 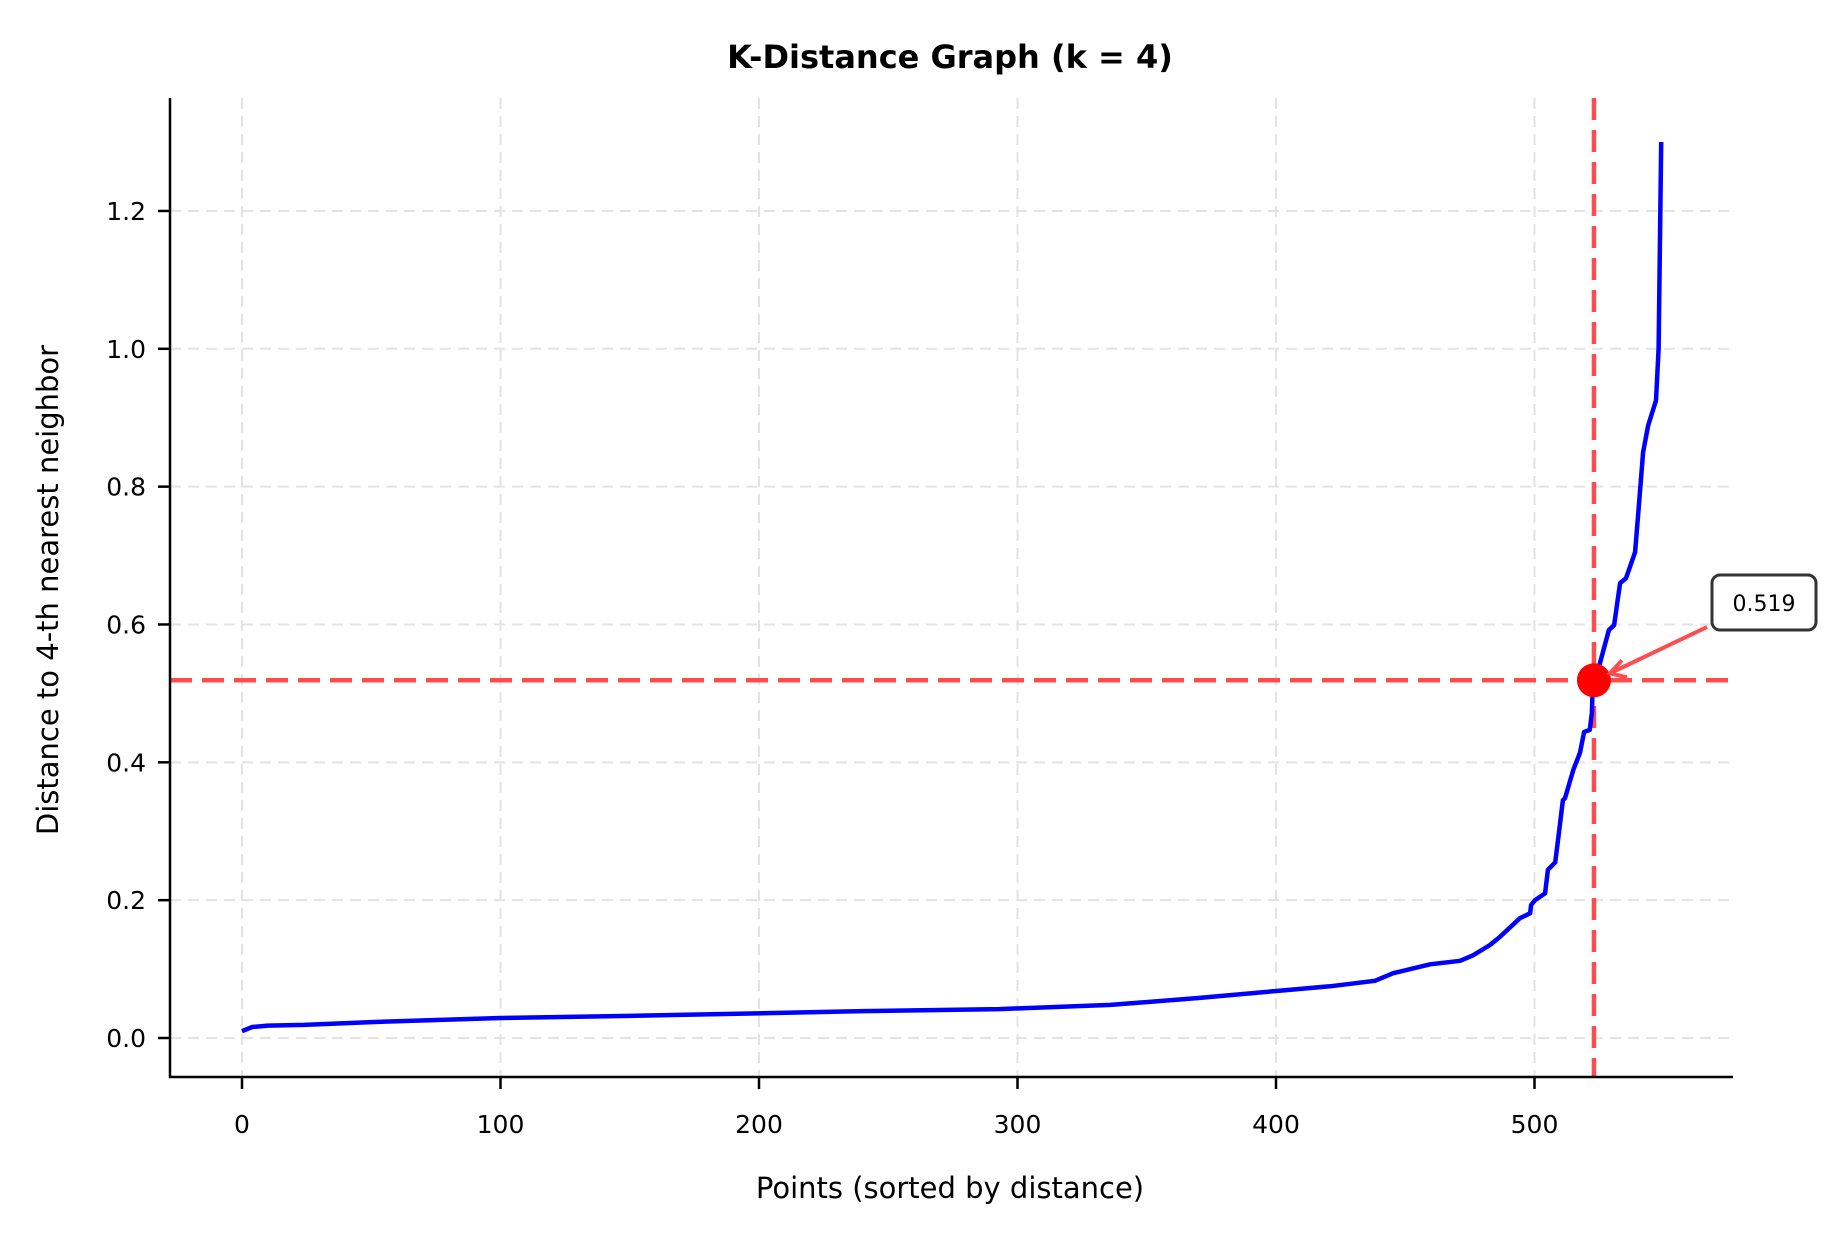 What do you see at coordinates (759, 1124) in the screenshot?
I see `x-tick-label: 200` at bounding box center [759, 1124].